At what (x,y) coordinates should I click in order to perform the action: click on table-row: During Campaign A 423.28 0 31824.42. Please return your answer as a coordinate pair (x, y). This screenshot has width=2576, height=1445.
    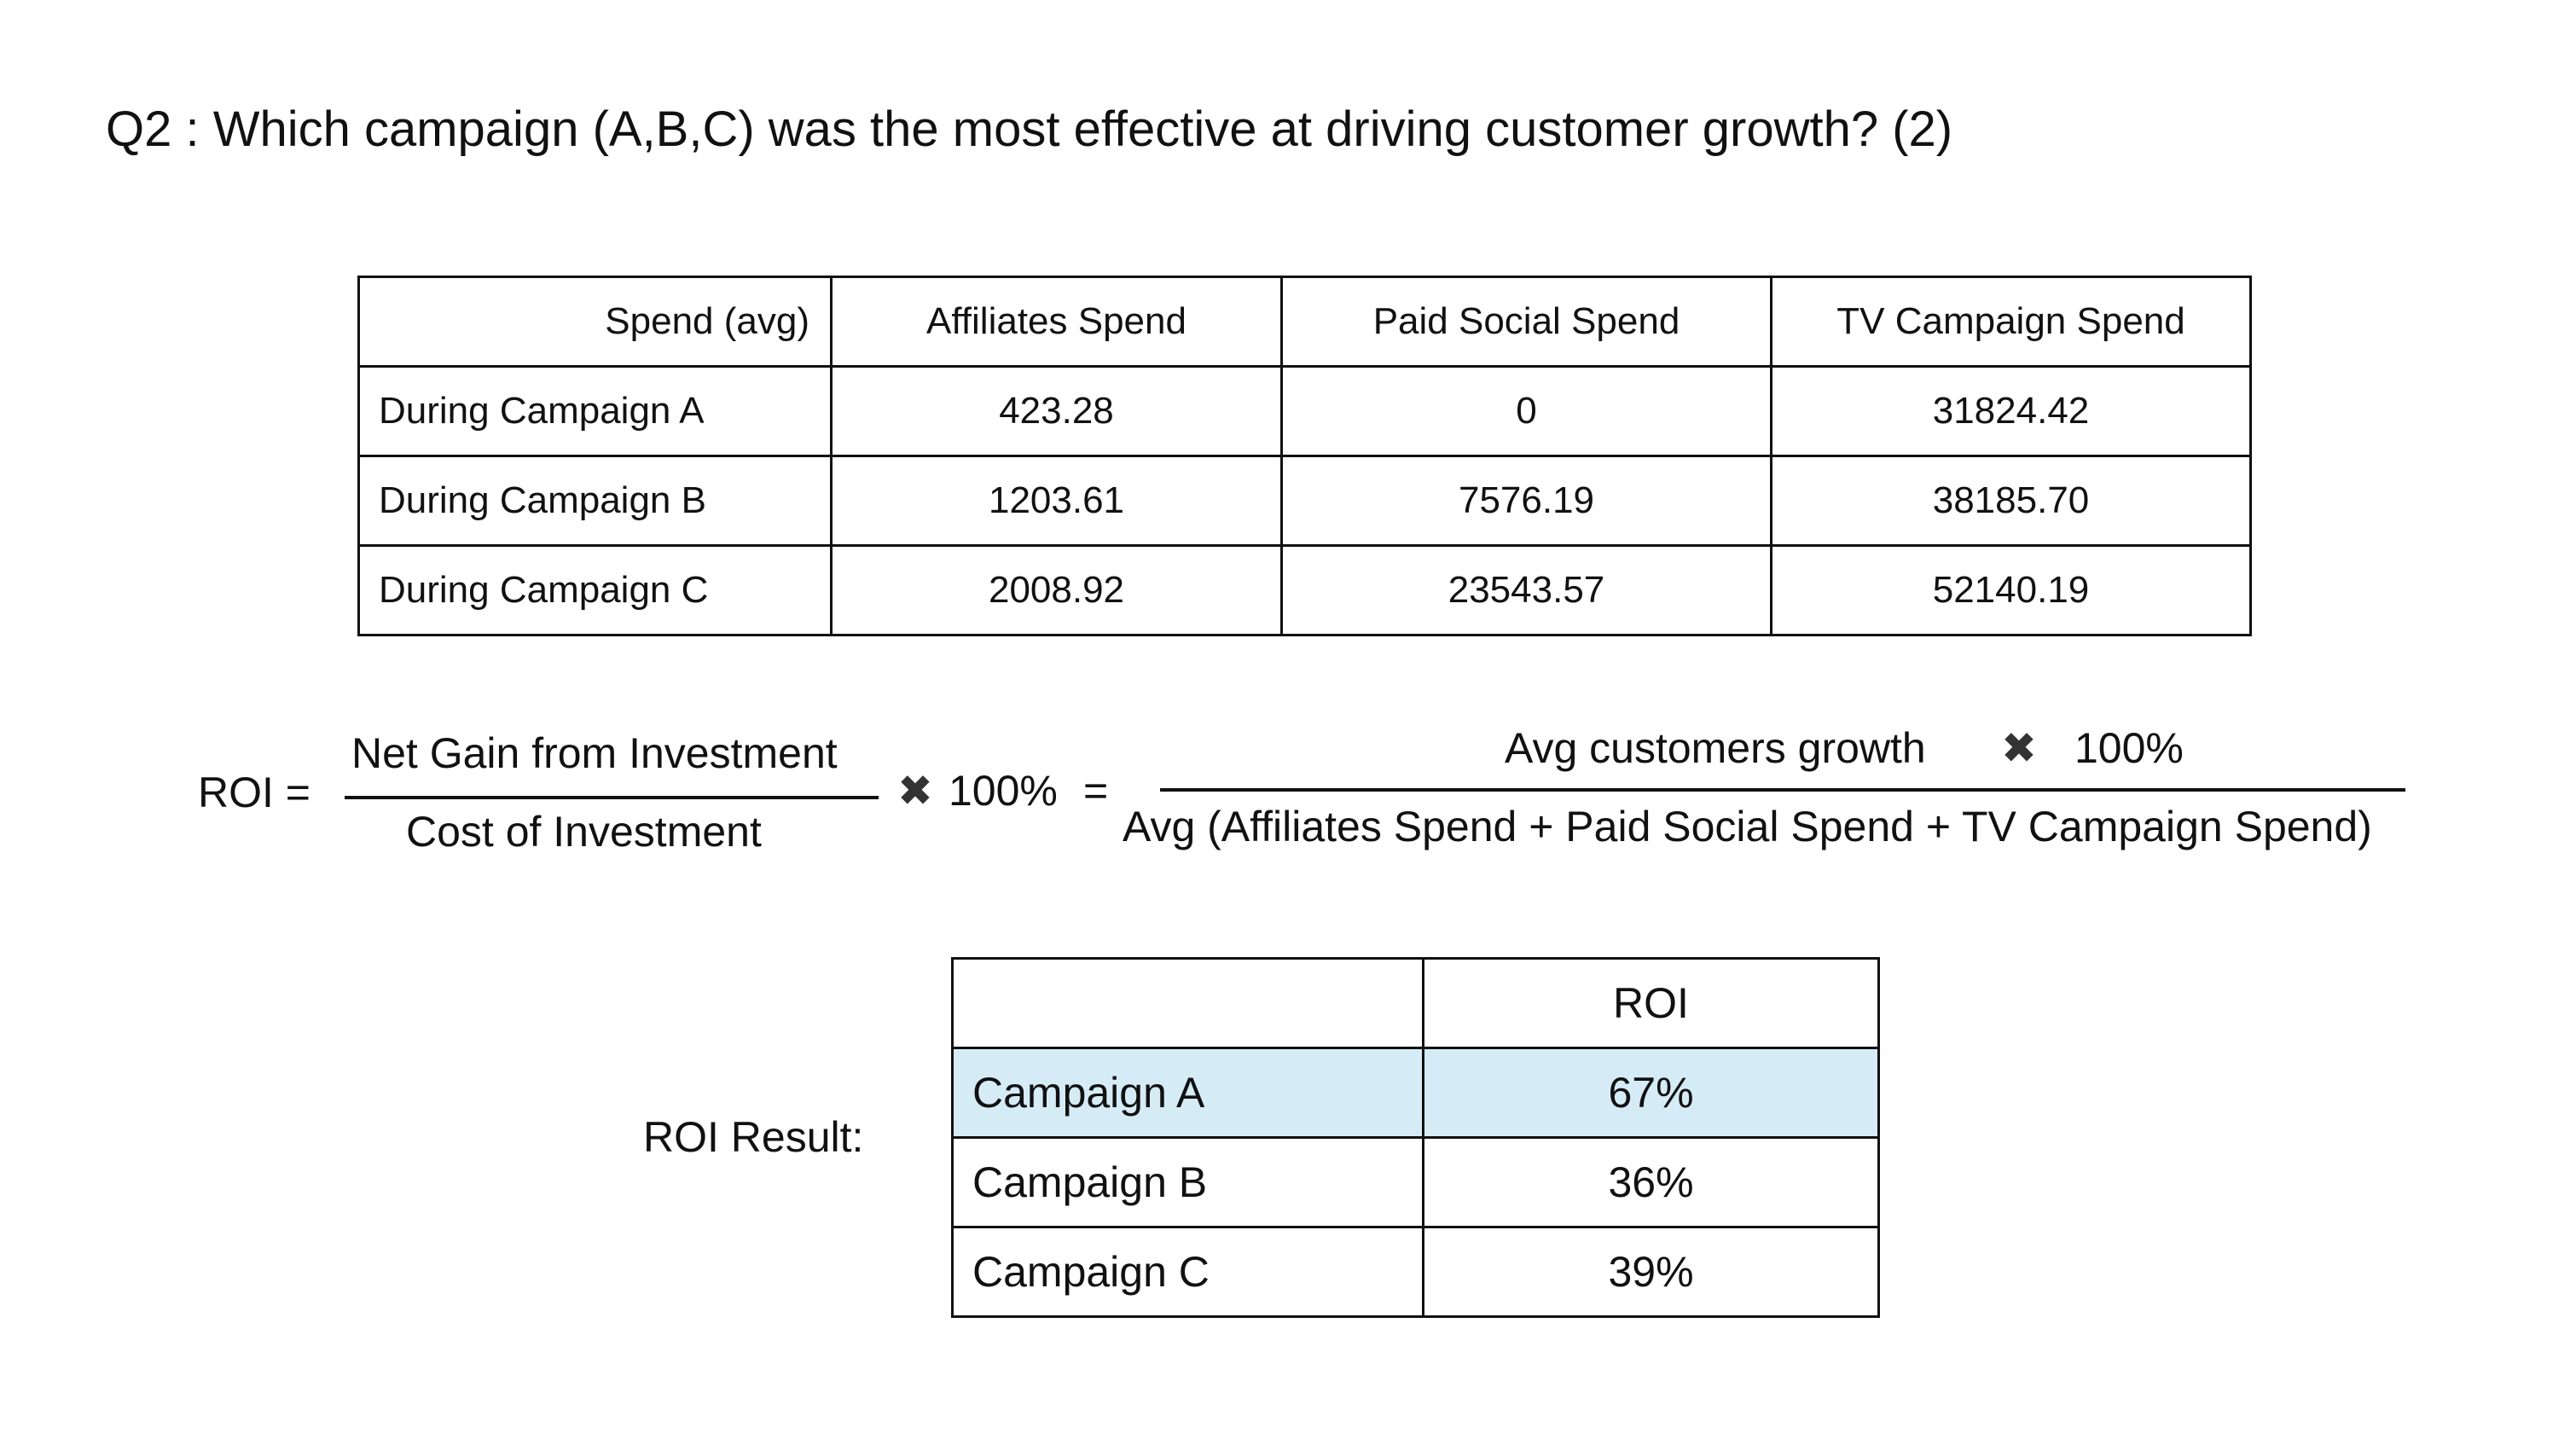
    Looking at the image, I should click on (1304, 411).